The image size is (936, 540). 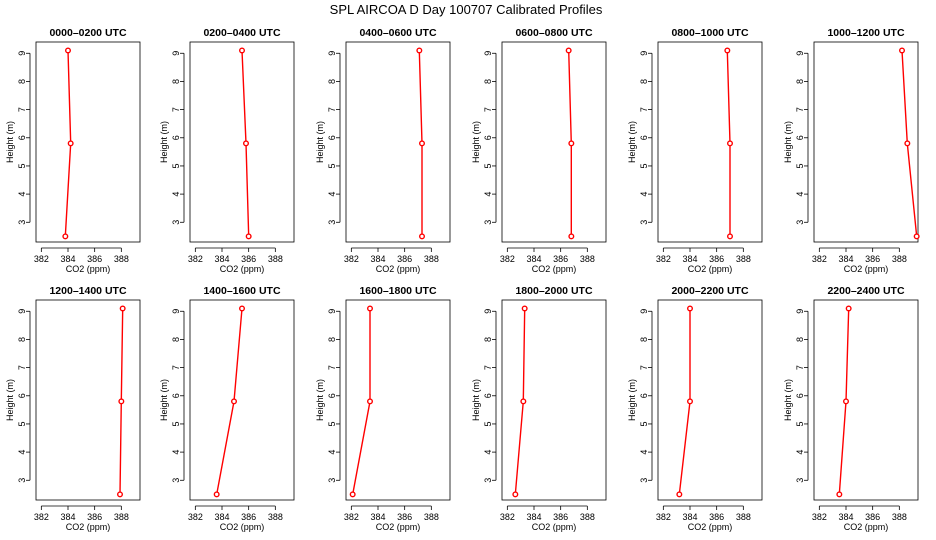 What do you see at coordinates (87, 33) in the screenshot?
I see `panel-title: 0000–0200 UTC` at bounding box center [87, 33].